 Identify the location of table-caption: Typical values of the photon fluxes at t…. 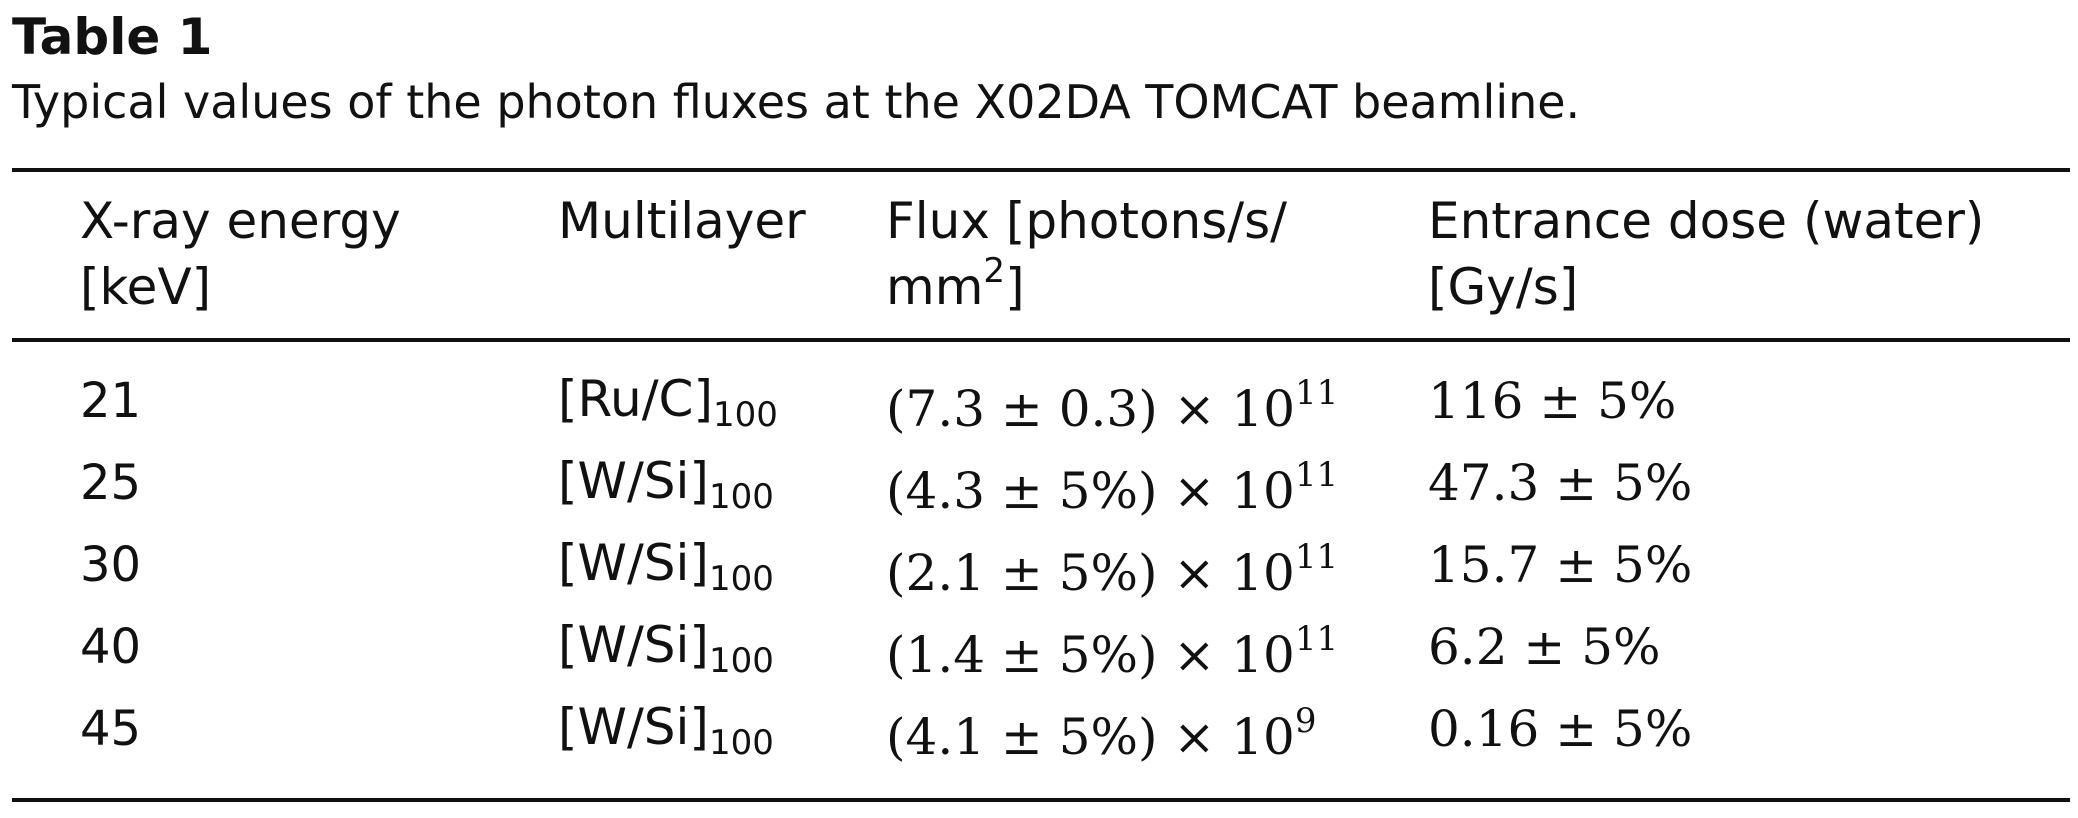
(796, 102).